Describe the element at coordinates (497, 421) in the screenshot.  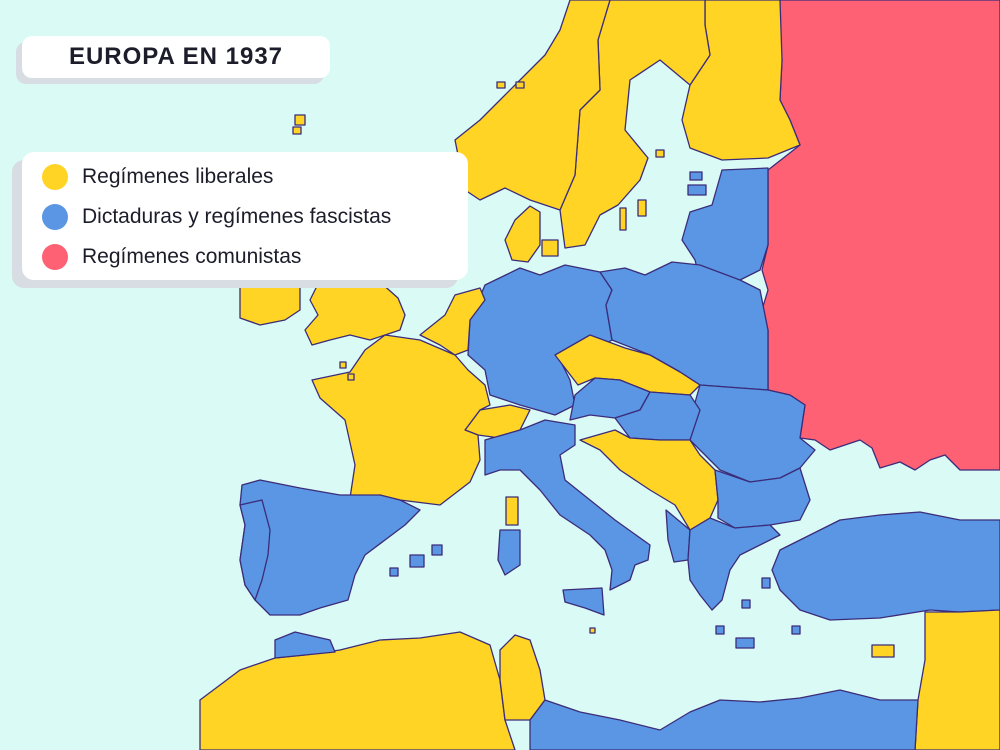
I see `region-switzerland` at that location.